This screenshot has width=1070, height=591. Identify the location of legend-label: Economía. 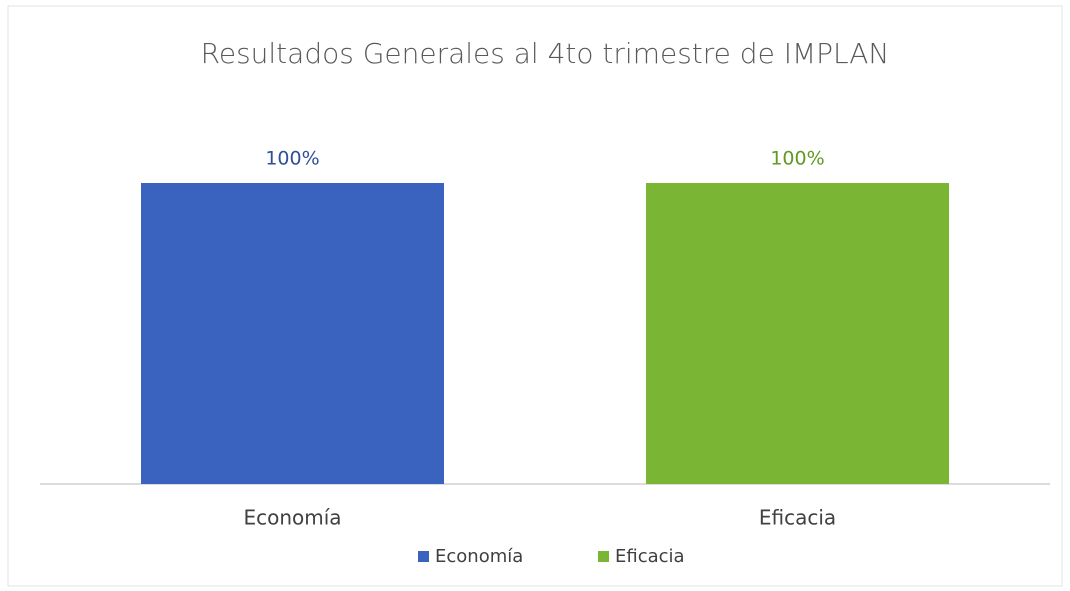
(479, 556).